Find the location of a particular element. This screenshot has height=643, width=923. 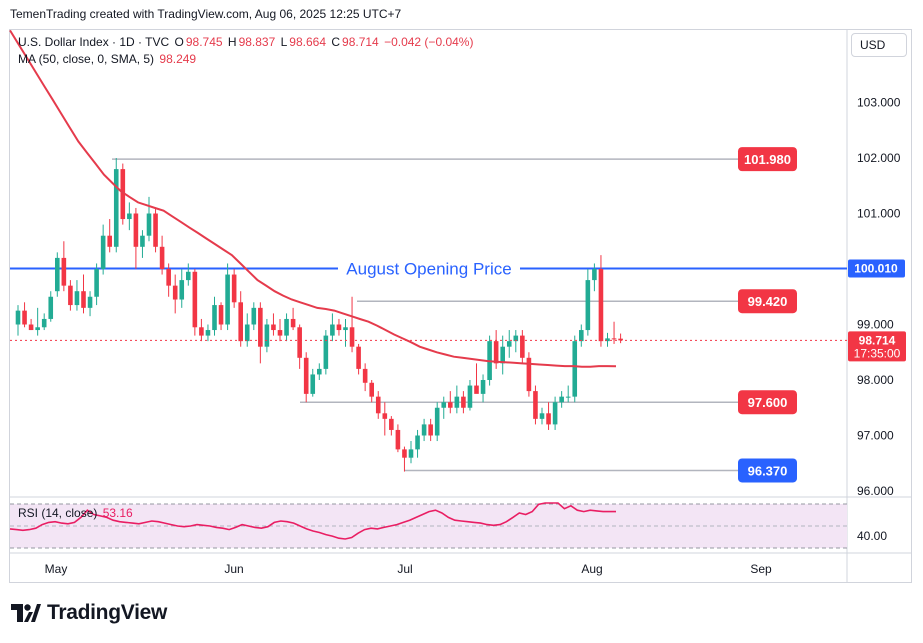

currency-button: USD is located at coordinates (879, 45).